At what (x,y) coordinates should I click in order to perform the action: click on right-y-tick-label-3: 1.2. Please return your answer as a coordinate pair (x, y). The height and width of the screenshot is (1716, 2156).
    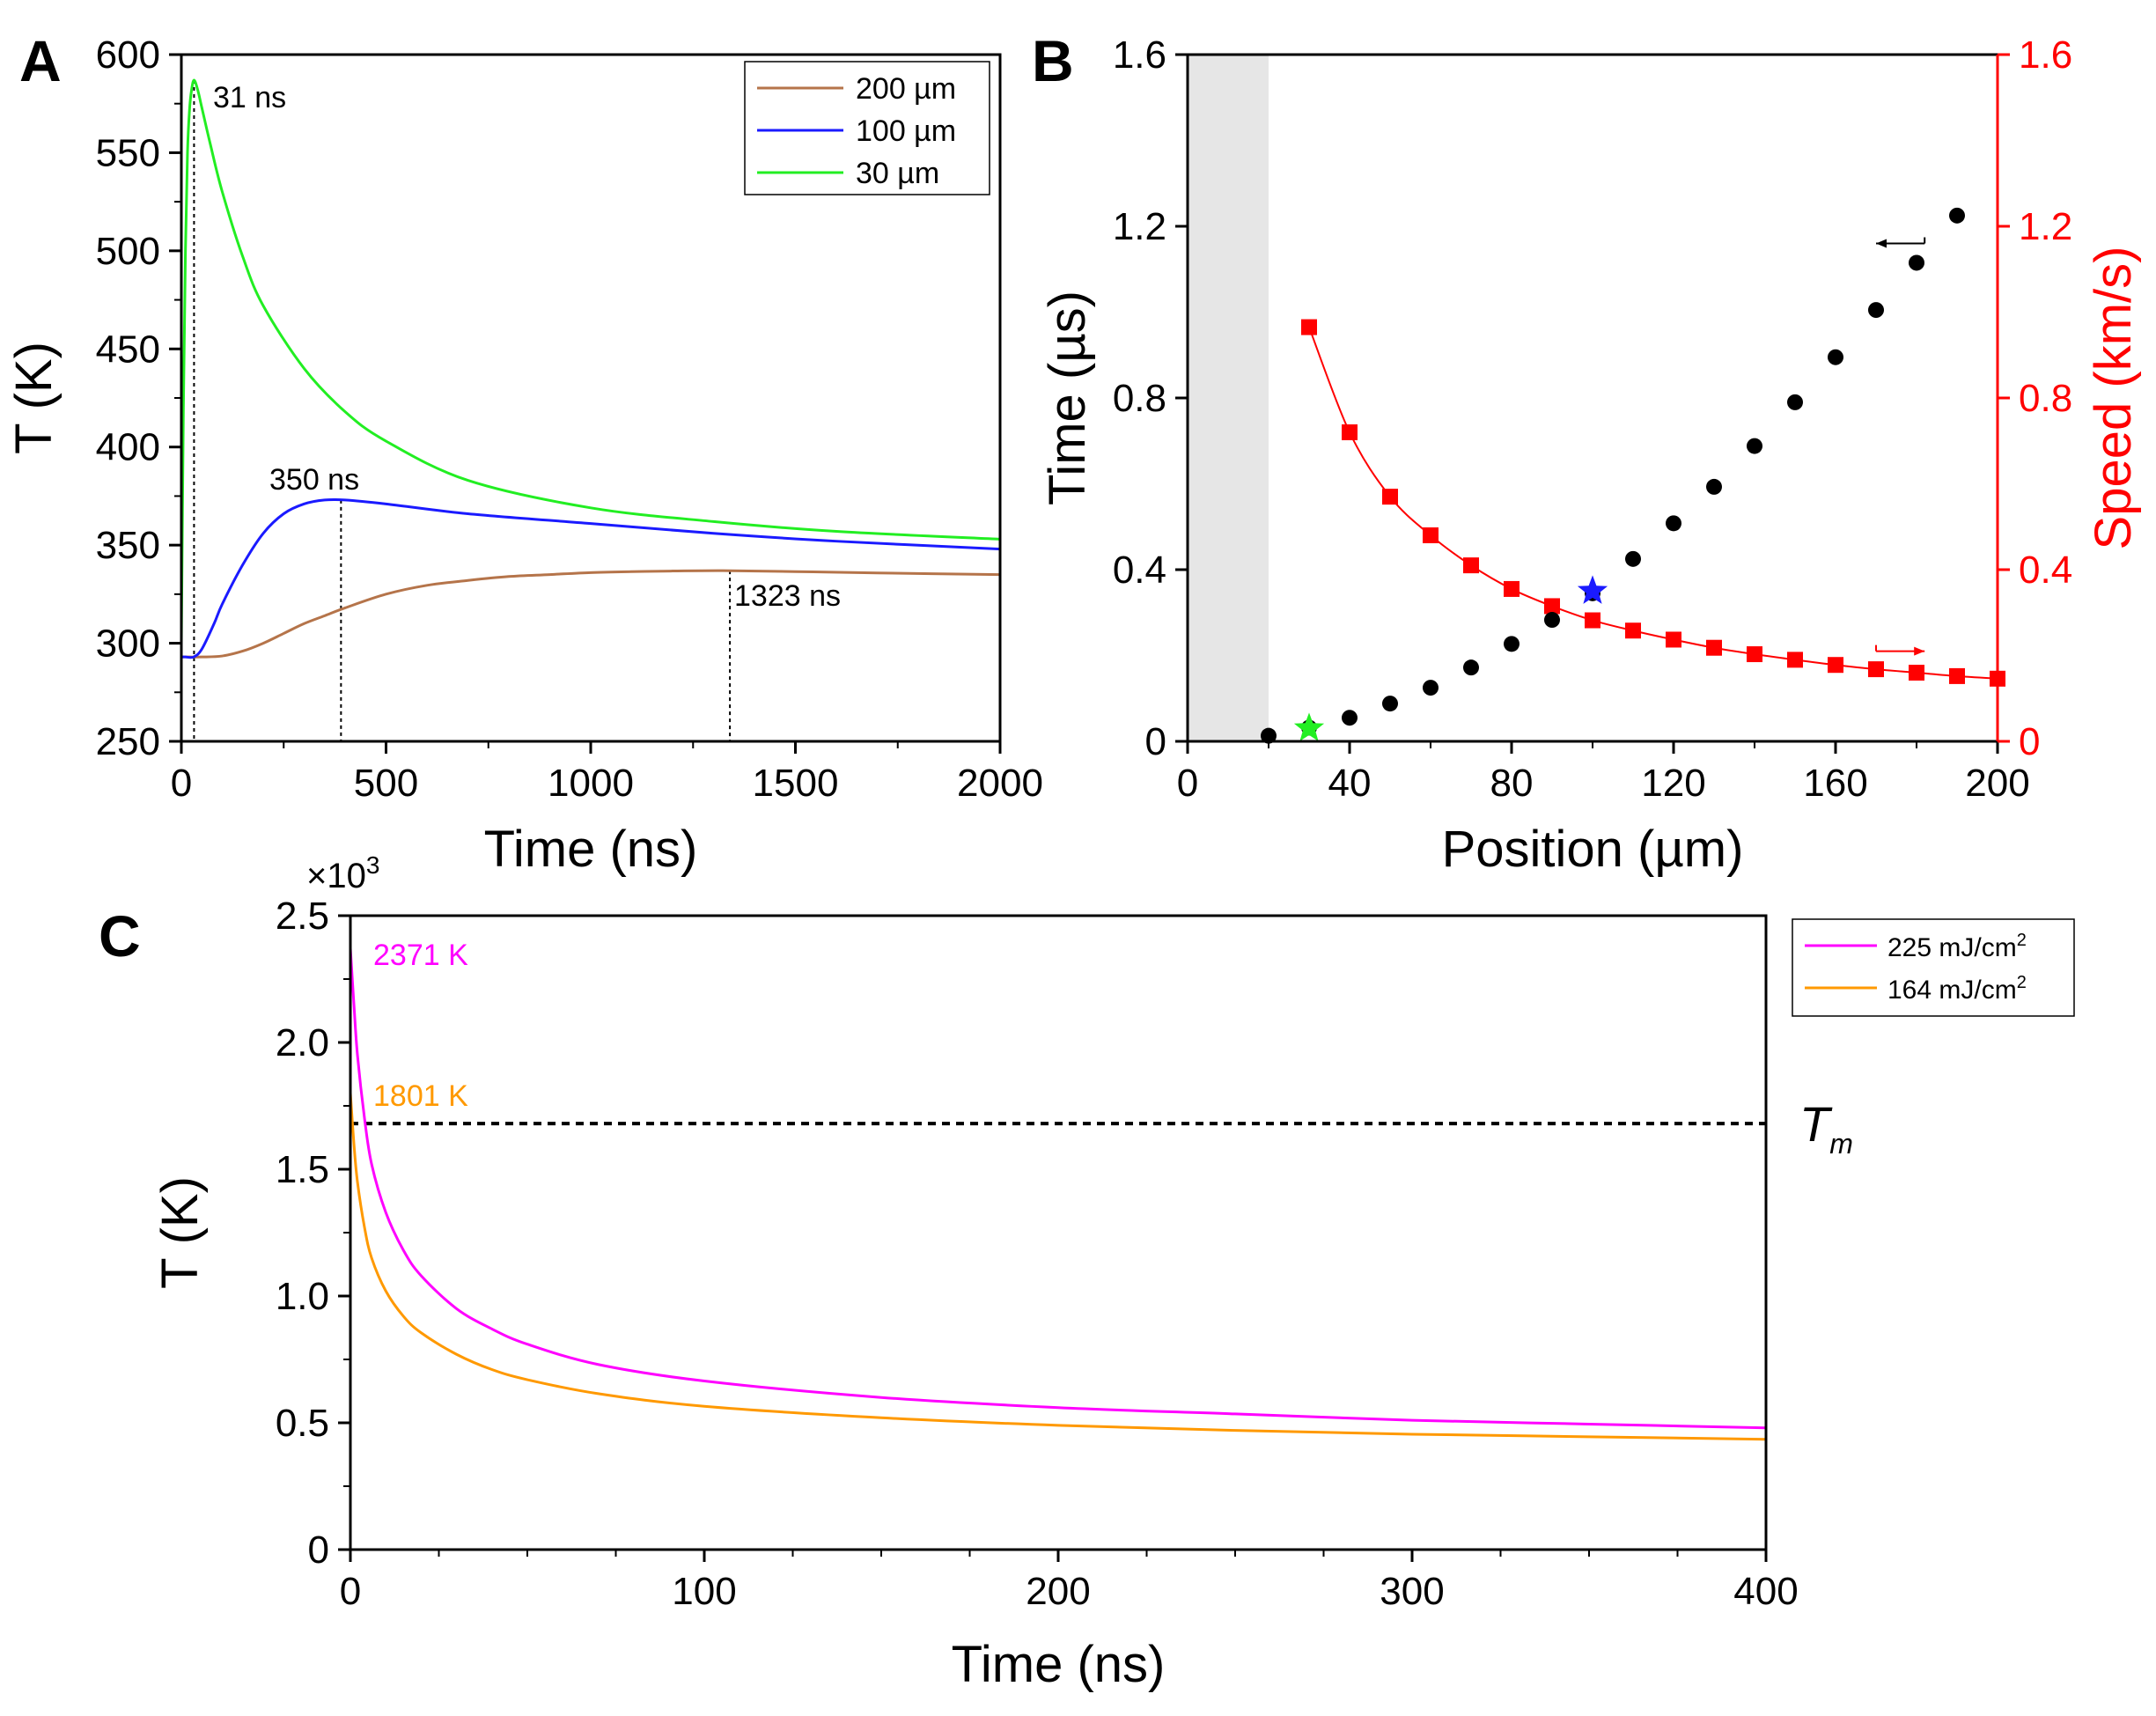
    Looking at the image, I should click on (2045, 226).